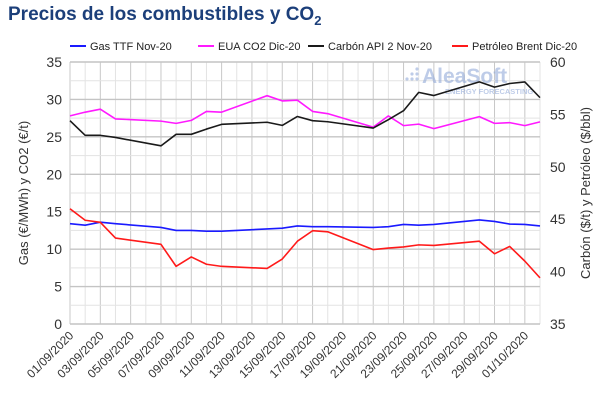 This screenshot has width=600, height=418. Describe the element at coordinates (489, 91) in the screenshot. I see `watermark-tagline: ENERGY FORECASTING` at that location.